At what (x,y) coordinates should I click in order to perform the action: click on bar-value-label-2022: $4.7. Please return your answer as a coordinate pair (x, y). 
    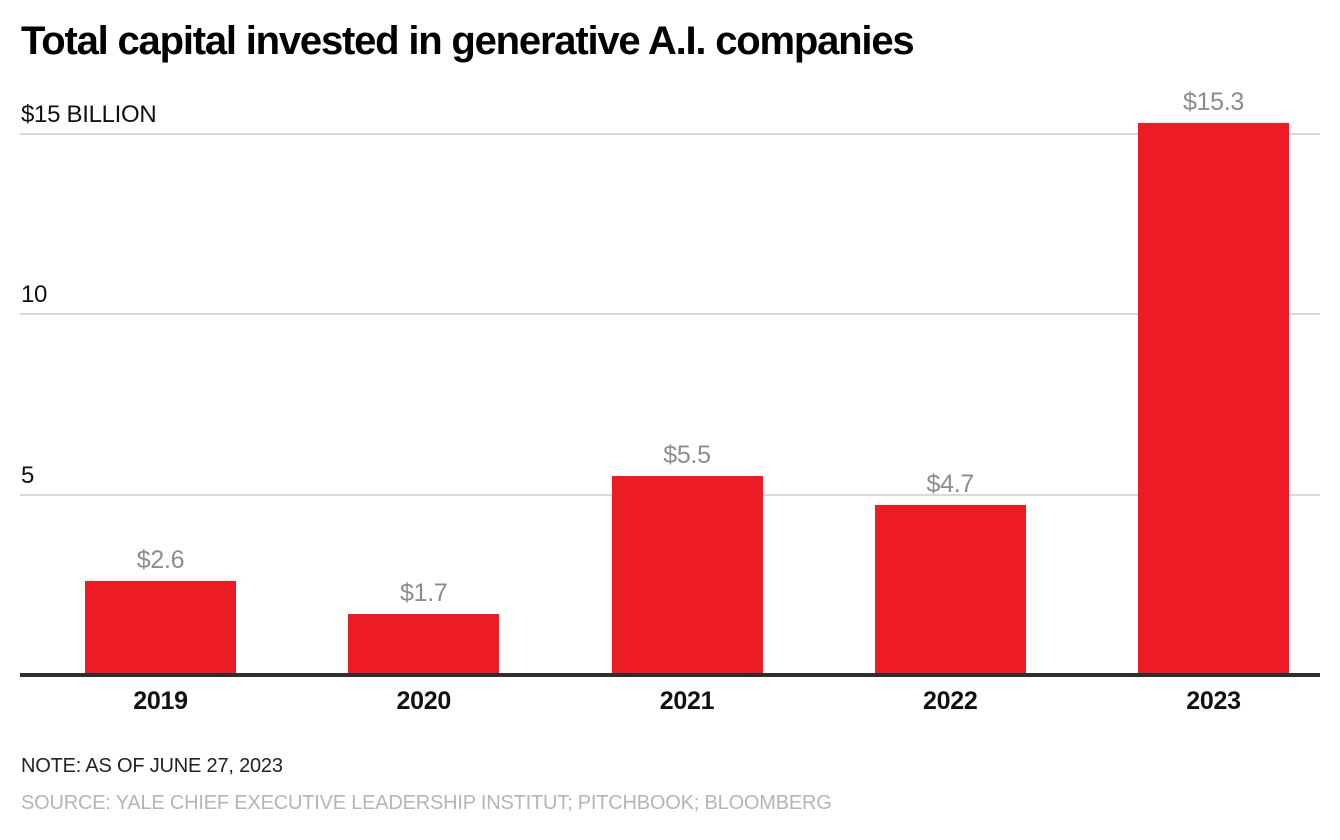
    Looking at the image, I should click on (950, 484).